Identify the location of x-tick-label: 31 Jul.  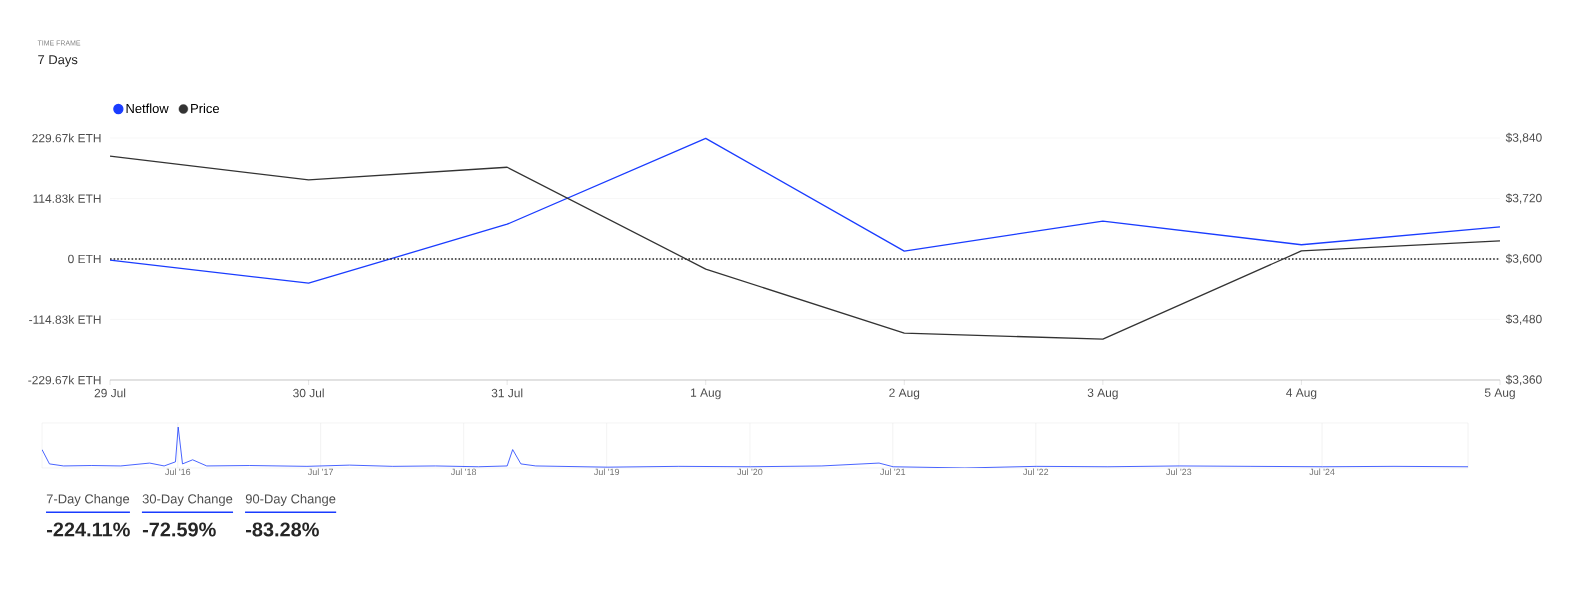
(507, 393).